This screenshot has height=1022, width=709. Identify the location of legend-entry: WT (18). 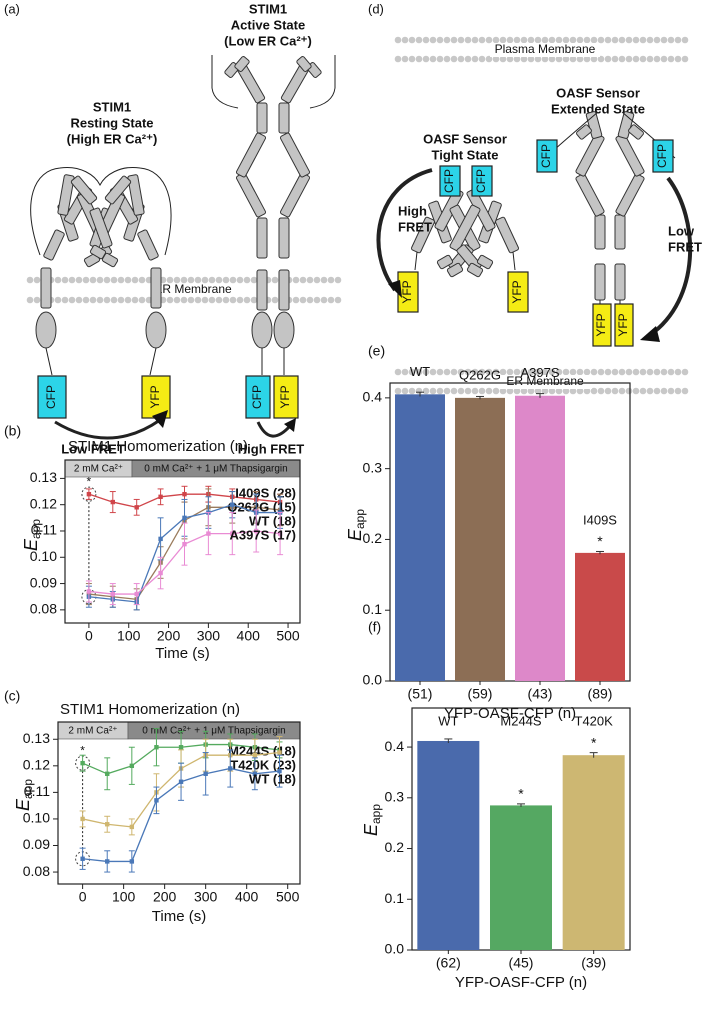
(272, 778).